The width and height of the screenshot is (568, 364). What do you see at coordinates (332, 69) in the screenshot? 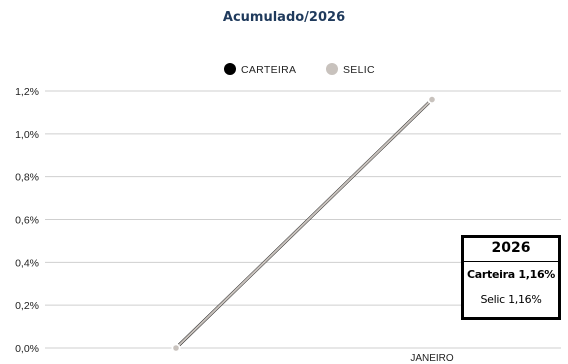
I see `legend-marker-selic` at bounding box center [332, 69].